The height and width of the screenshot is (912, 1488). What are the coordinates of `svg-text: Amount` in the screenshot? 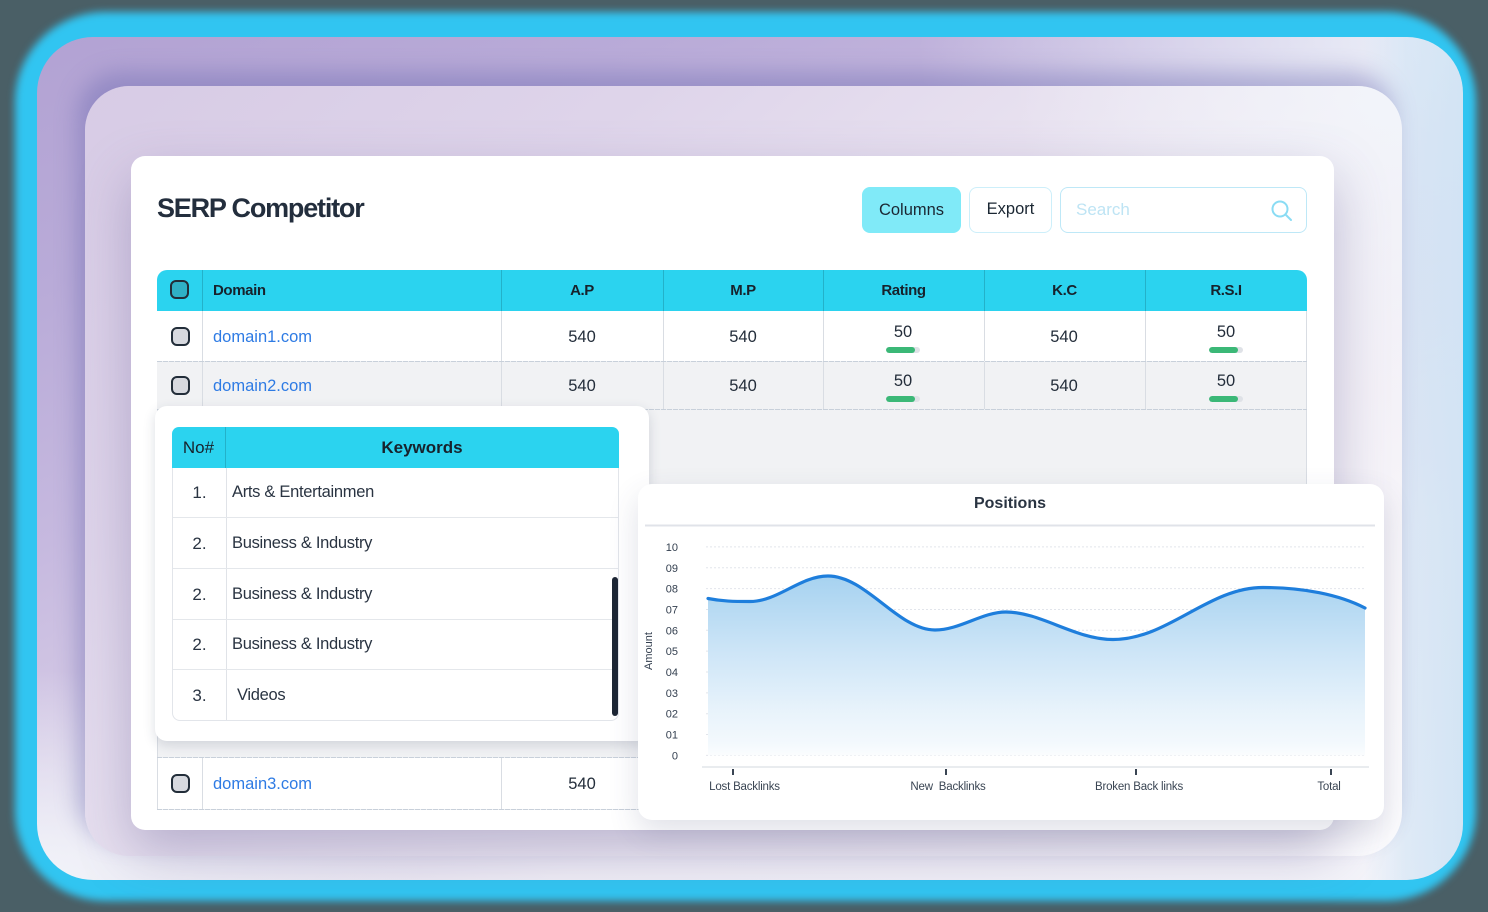 It's located at (649, 651).